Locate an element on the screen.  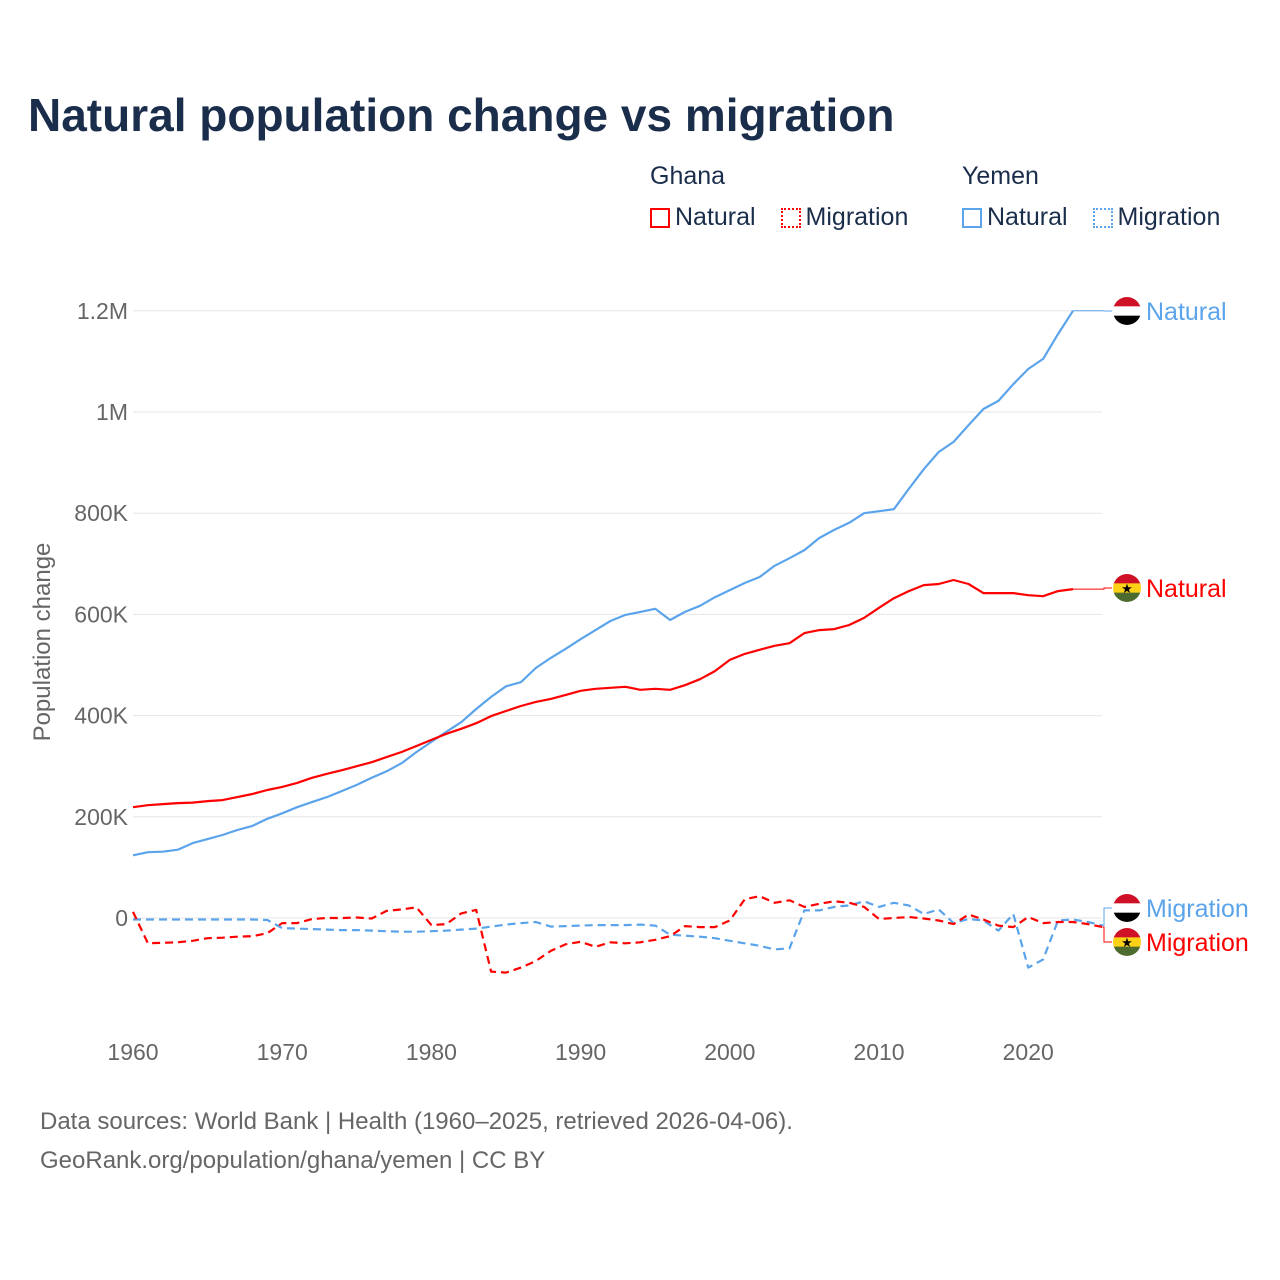
x-tick-label: 2000 is located at coordinates (729, 1052).